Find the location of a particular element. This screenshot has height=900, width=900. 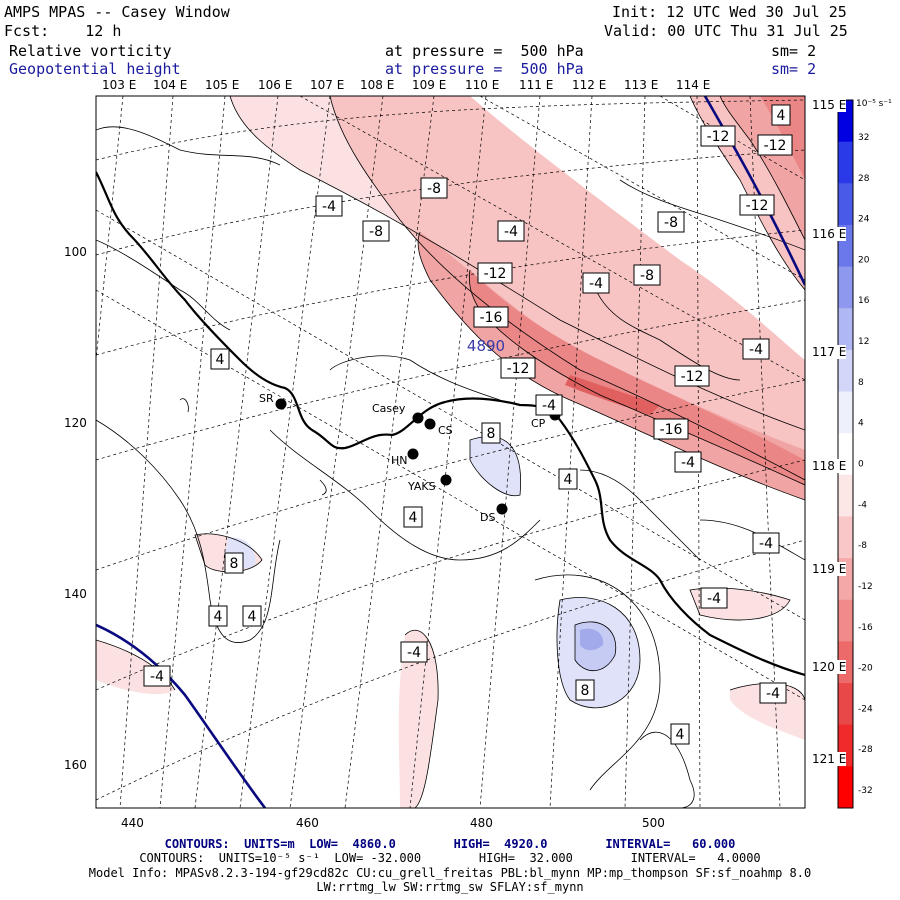

top-lon-label: 110 E is located at coordinates (482, 85).